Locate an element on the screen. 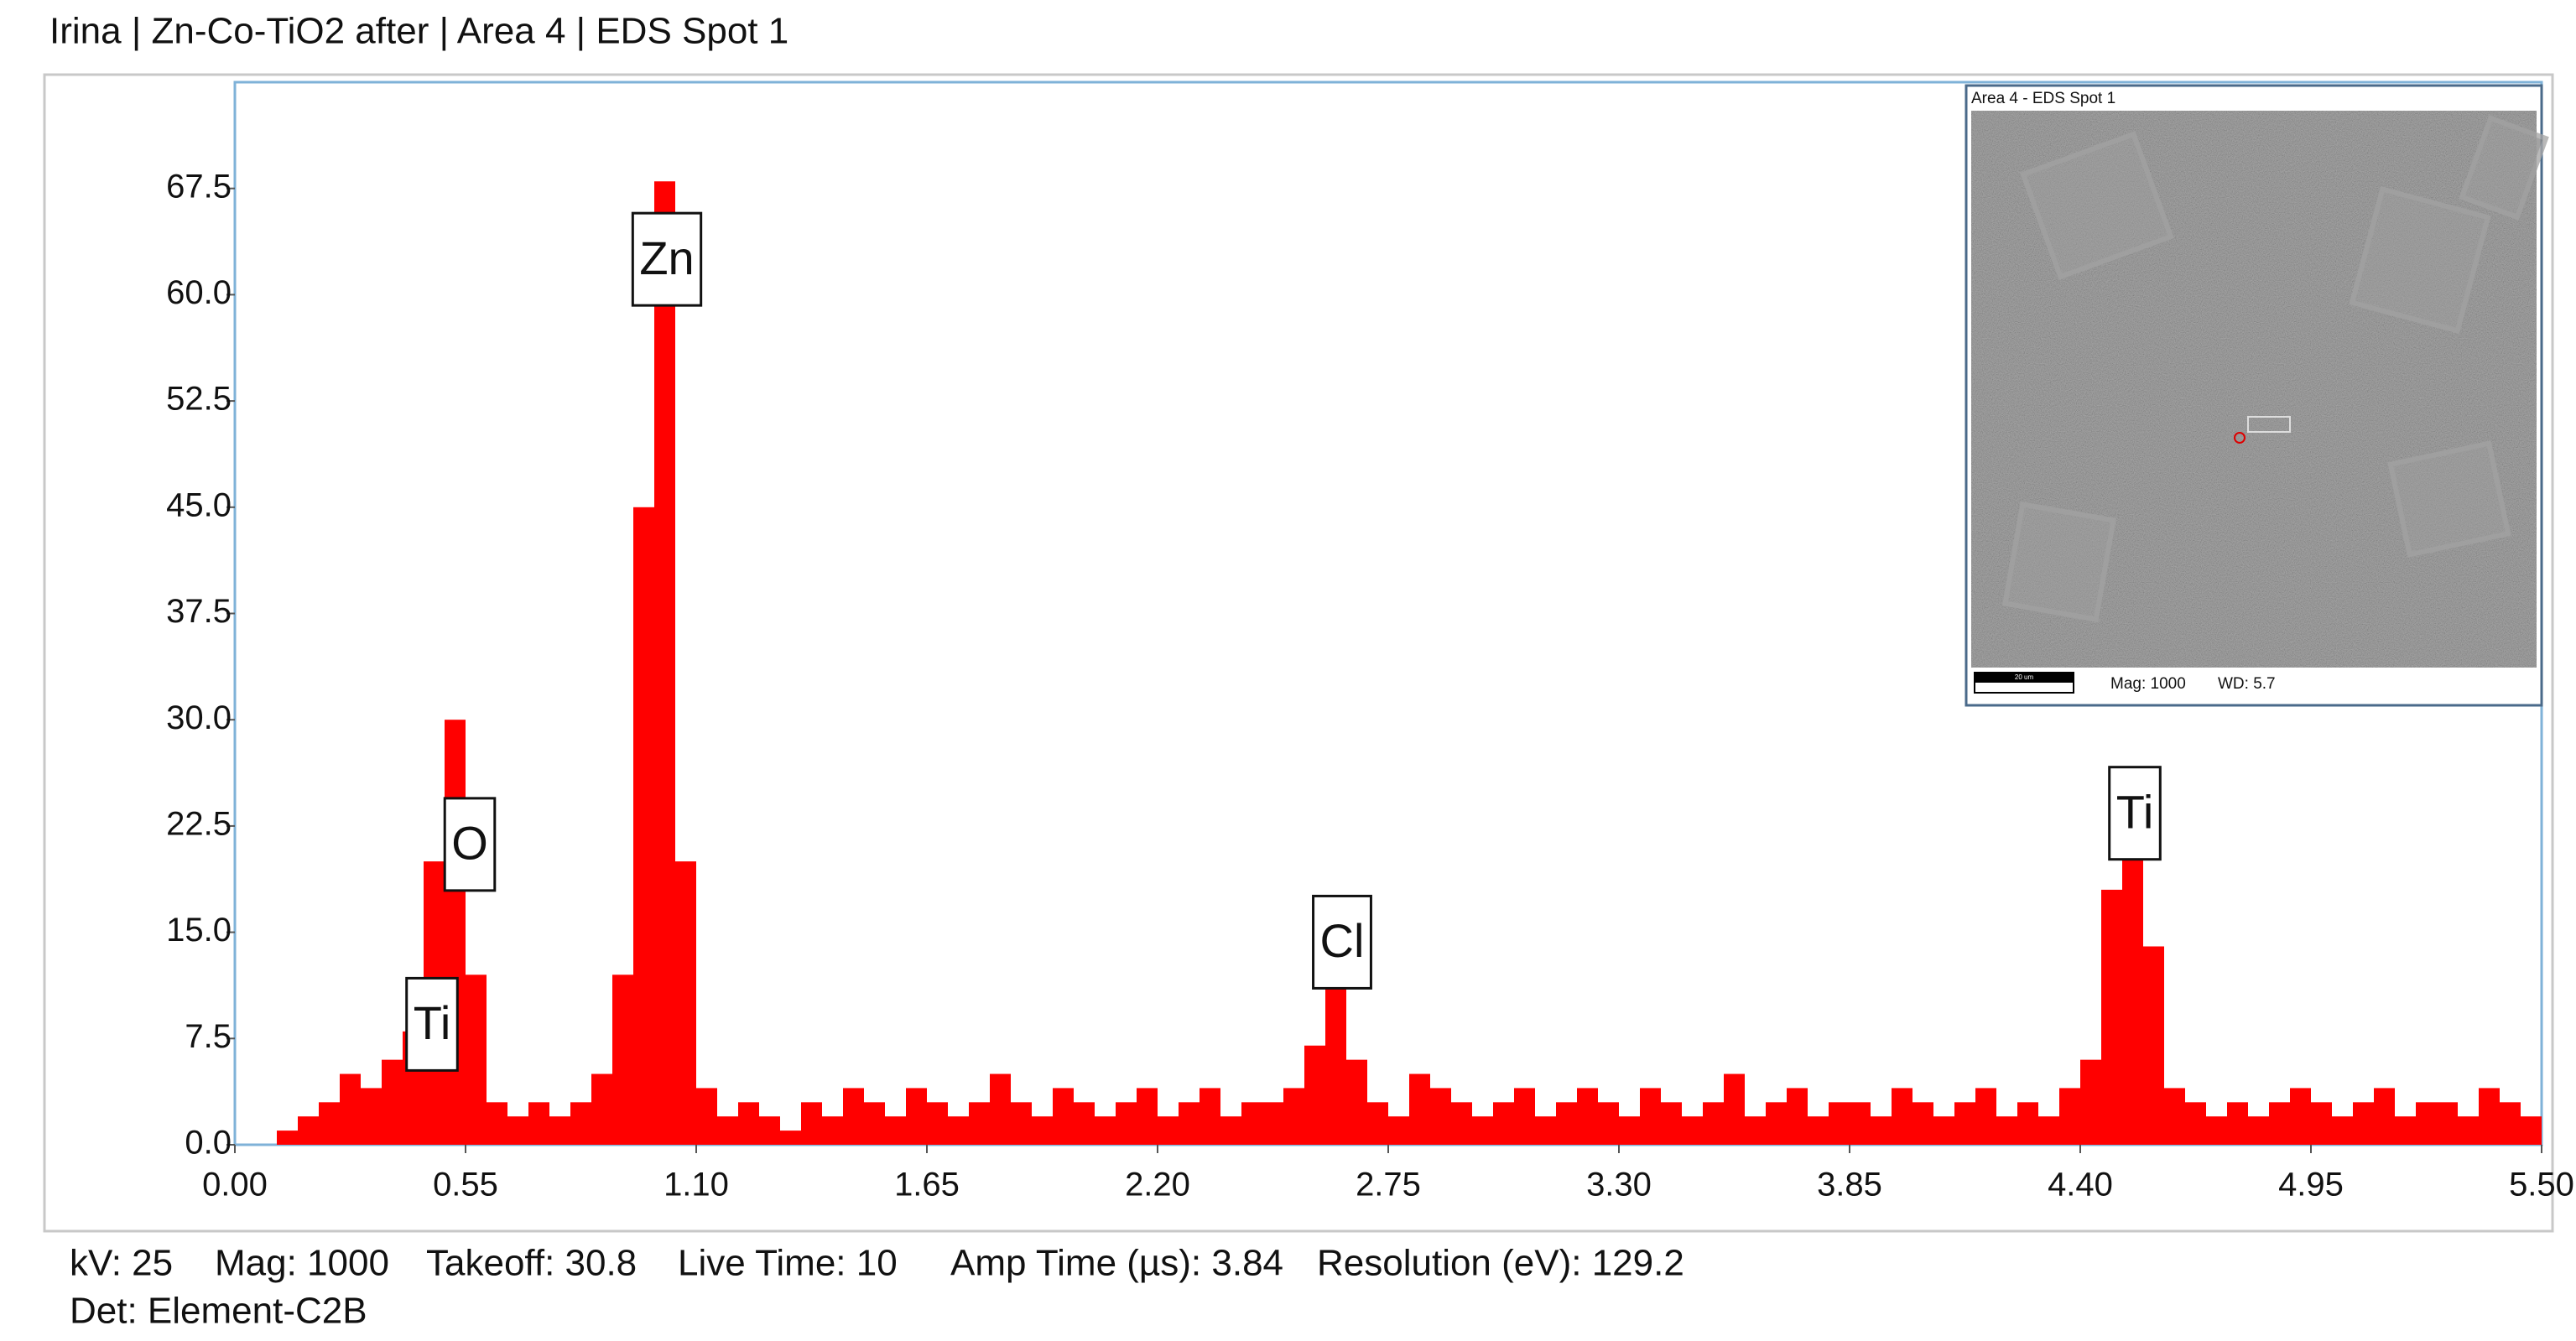 This screenshot has width=2576, height=1341. y-tick-label: 45.0 is located at coordinates (199, 504).